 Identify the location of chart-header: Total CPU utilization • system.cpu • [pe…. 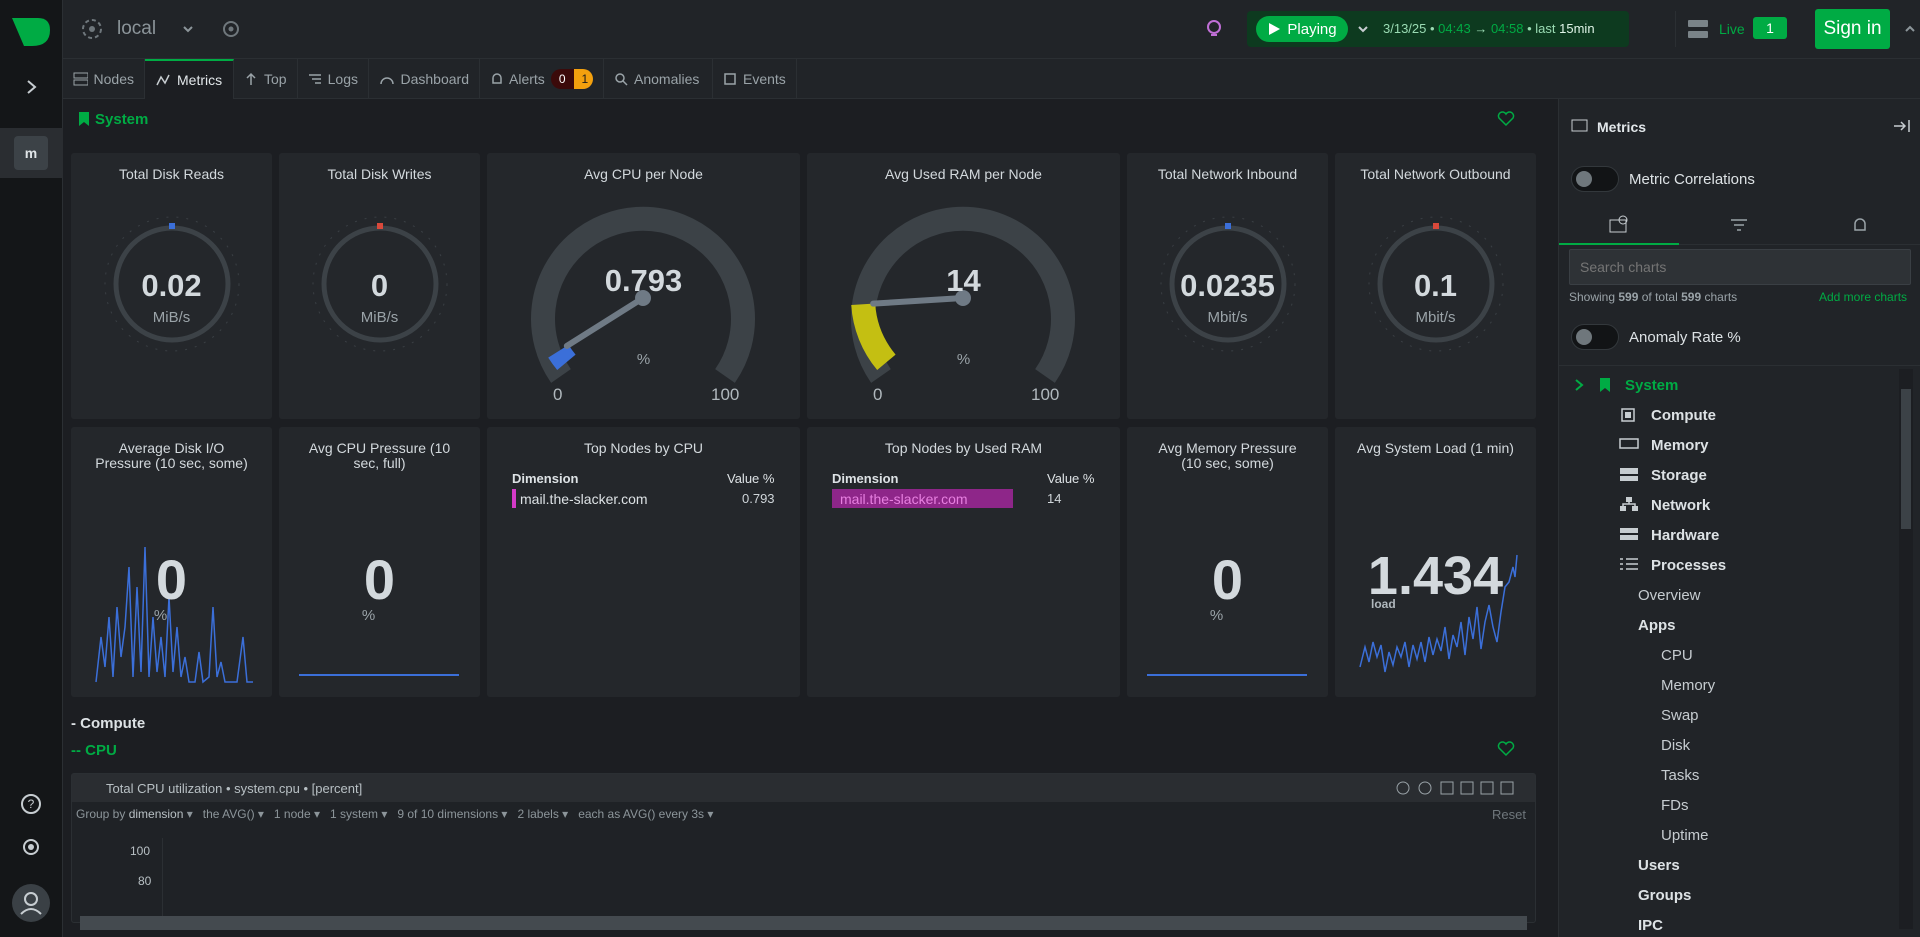
(803, 788).